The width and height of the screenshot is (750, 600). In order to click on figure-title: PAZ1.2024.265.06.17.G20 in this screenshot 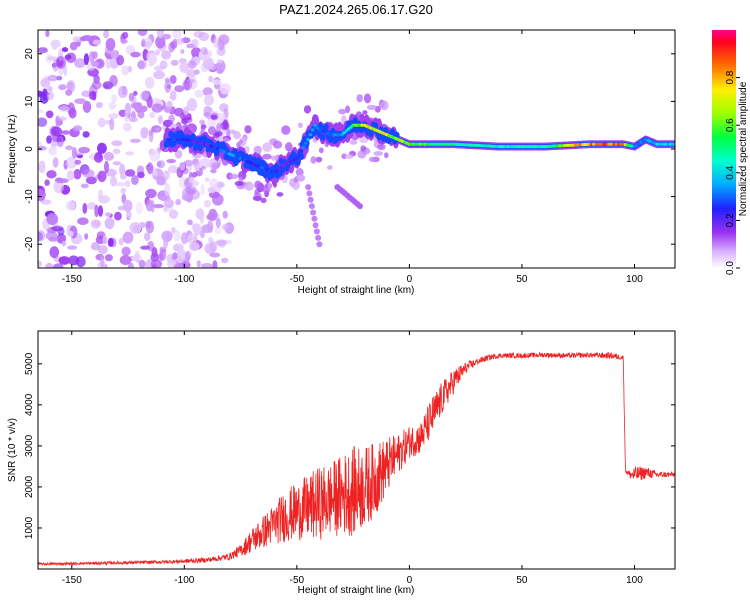, I will do `click(356, 9)`.